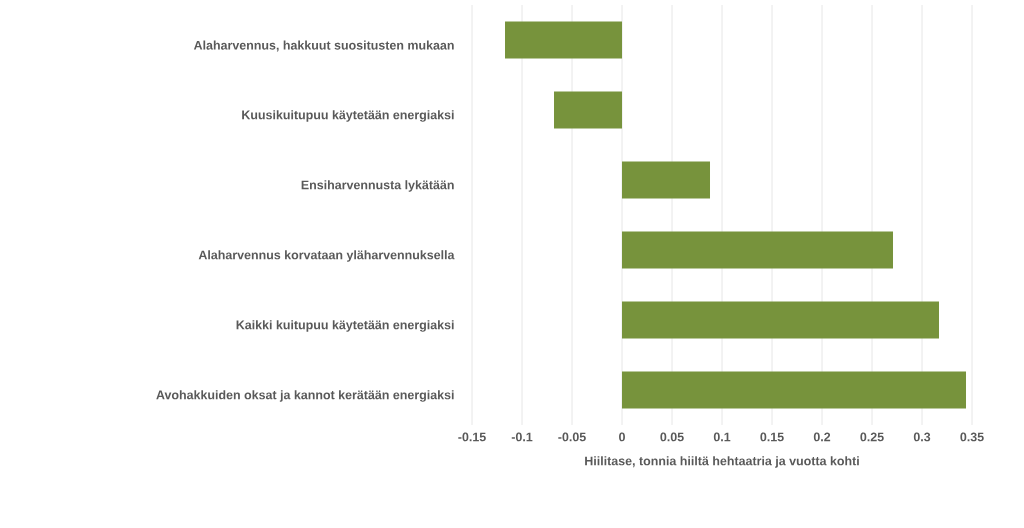  What do you see at coordinates (326, 256) in the screenshot?
I see `y-tick-label: Alaharvennus korvataan yläharvennuksella` at bounding box center [326, 256].